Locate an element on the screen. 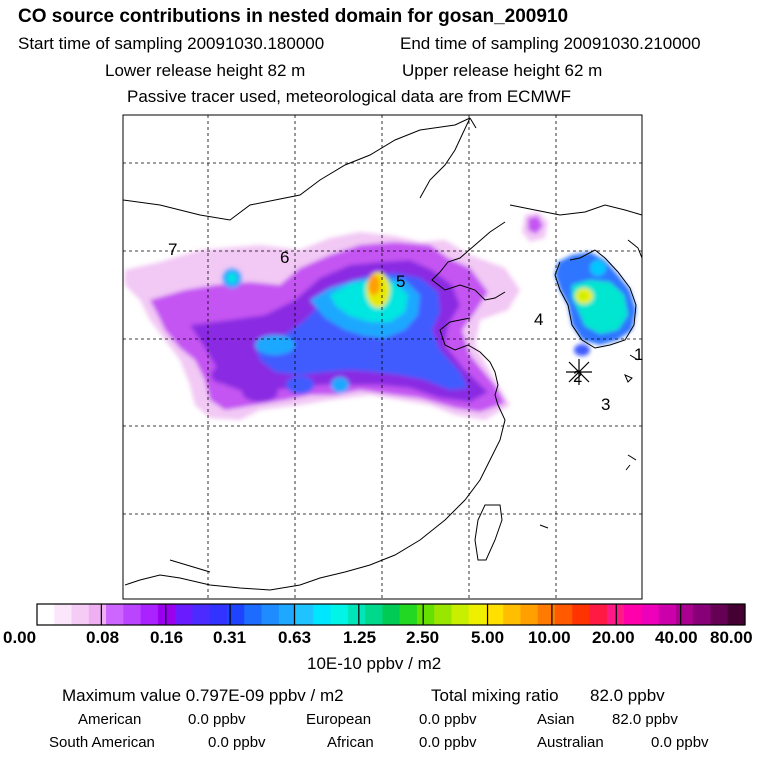 This screenshot has height=768, width=768. region-label-3: 3 is located at coordinates (605, 404).